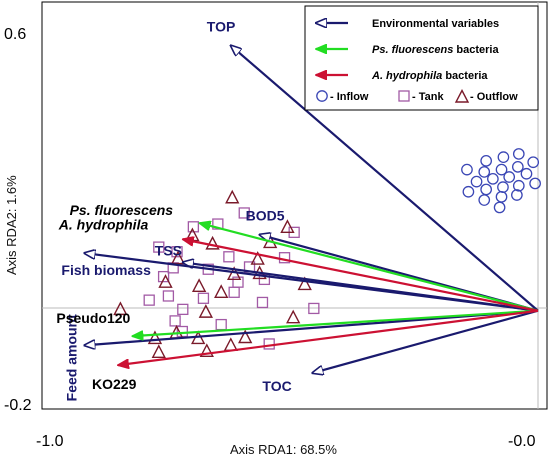 The height and width of the screenshot is (460, 550). What do you see at coordinates (428, 97) in the screenshot?
I see `legend-label-tank: - Tank` at bounding box center [428, 97].